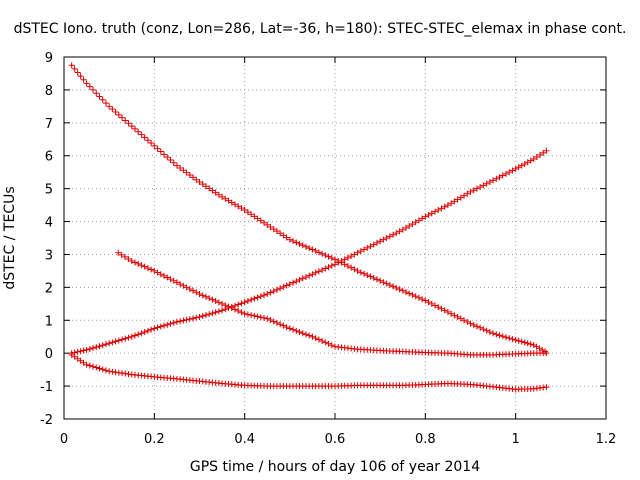 Image resolution: width=640 pixels, height=480 pixels. What do you see at coordinates (606, 439) in the screenshot?
I see `x-tick-label: 1.2` at bounding box center [606, 439].